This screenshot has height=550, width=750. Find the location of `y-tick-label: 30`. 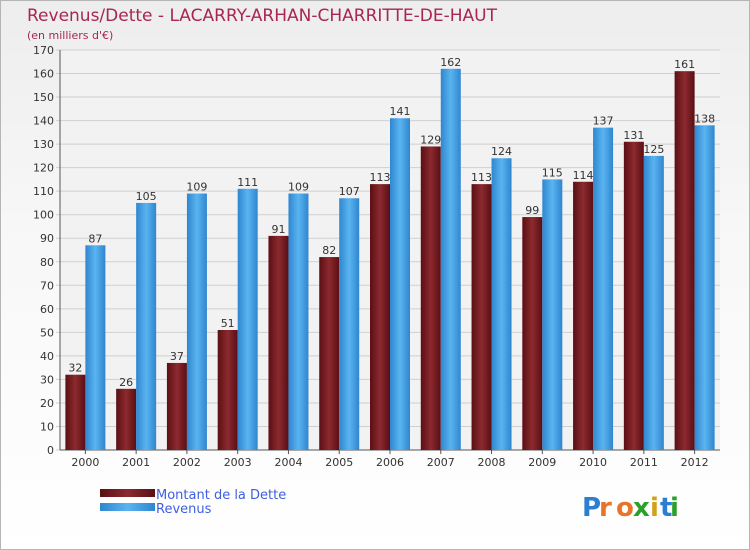

y-tick-label: 30 is located at coordinates (47, 379).